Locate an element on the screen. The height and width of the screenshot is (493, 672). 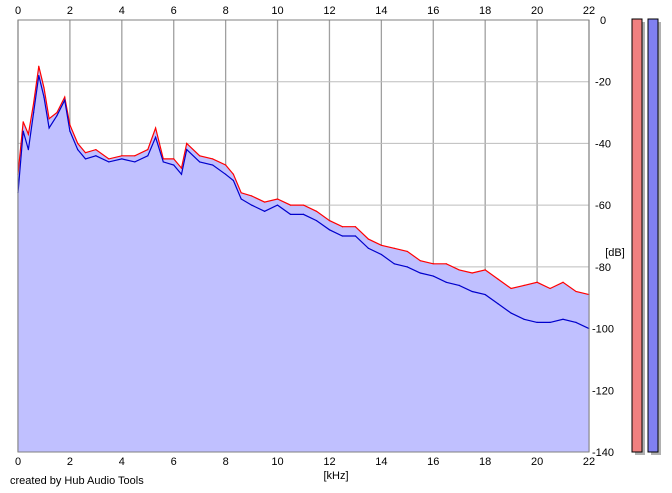
x-tick-label-bottom: 22 is located at coordinates (589, 462).